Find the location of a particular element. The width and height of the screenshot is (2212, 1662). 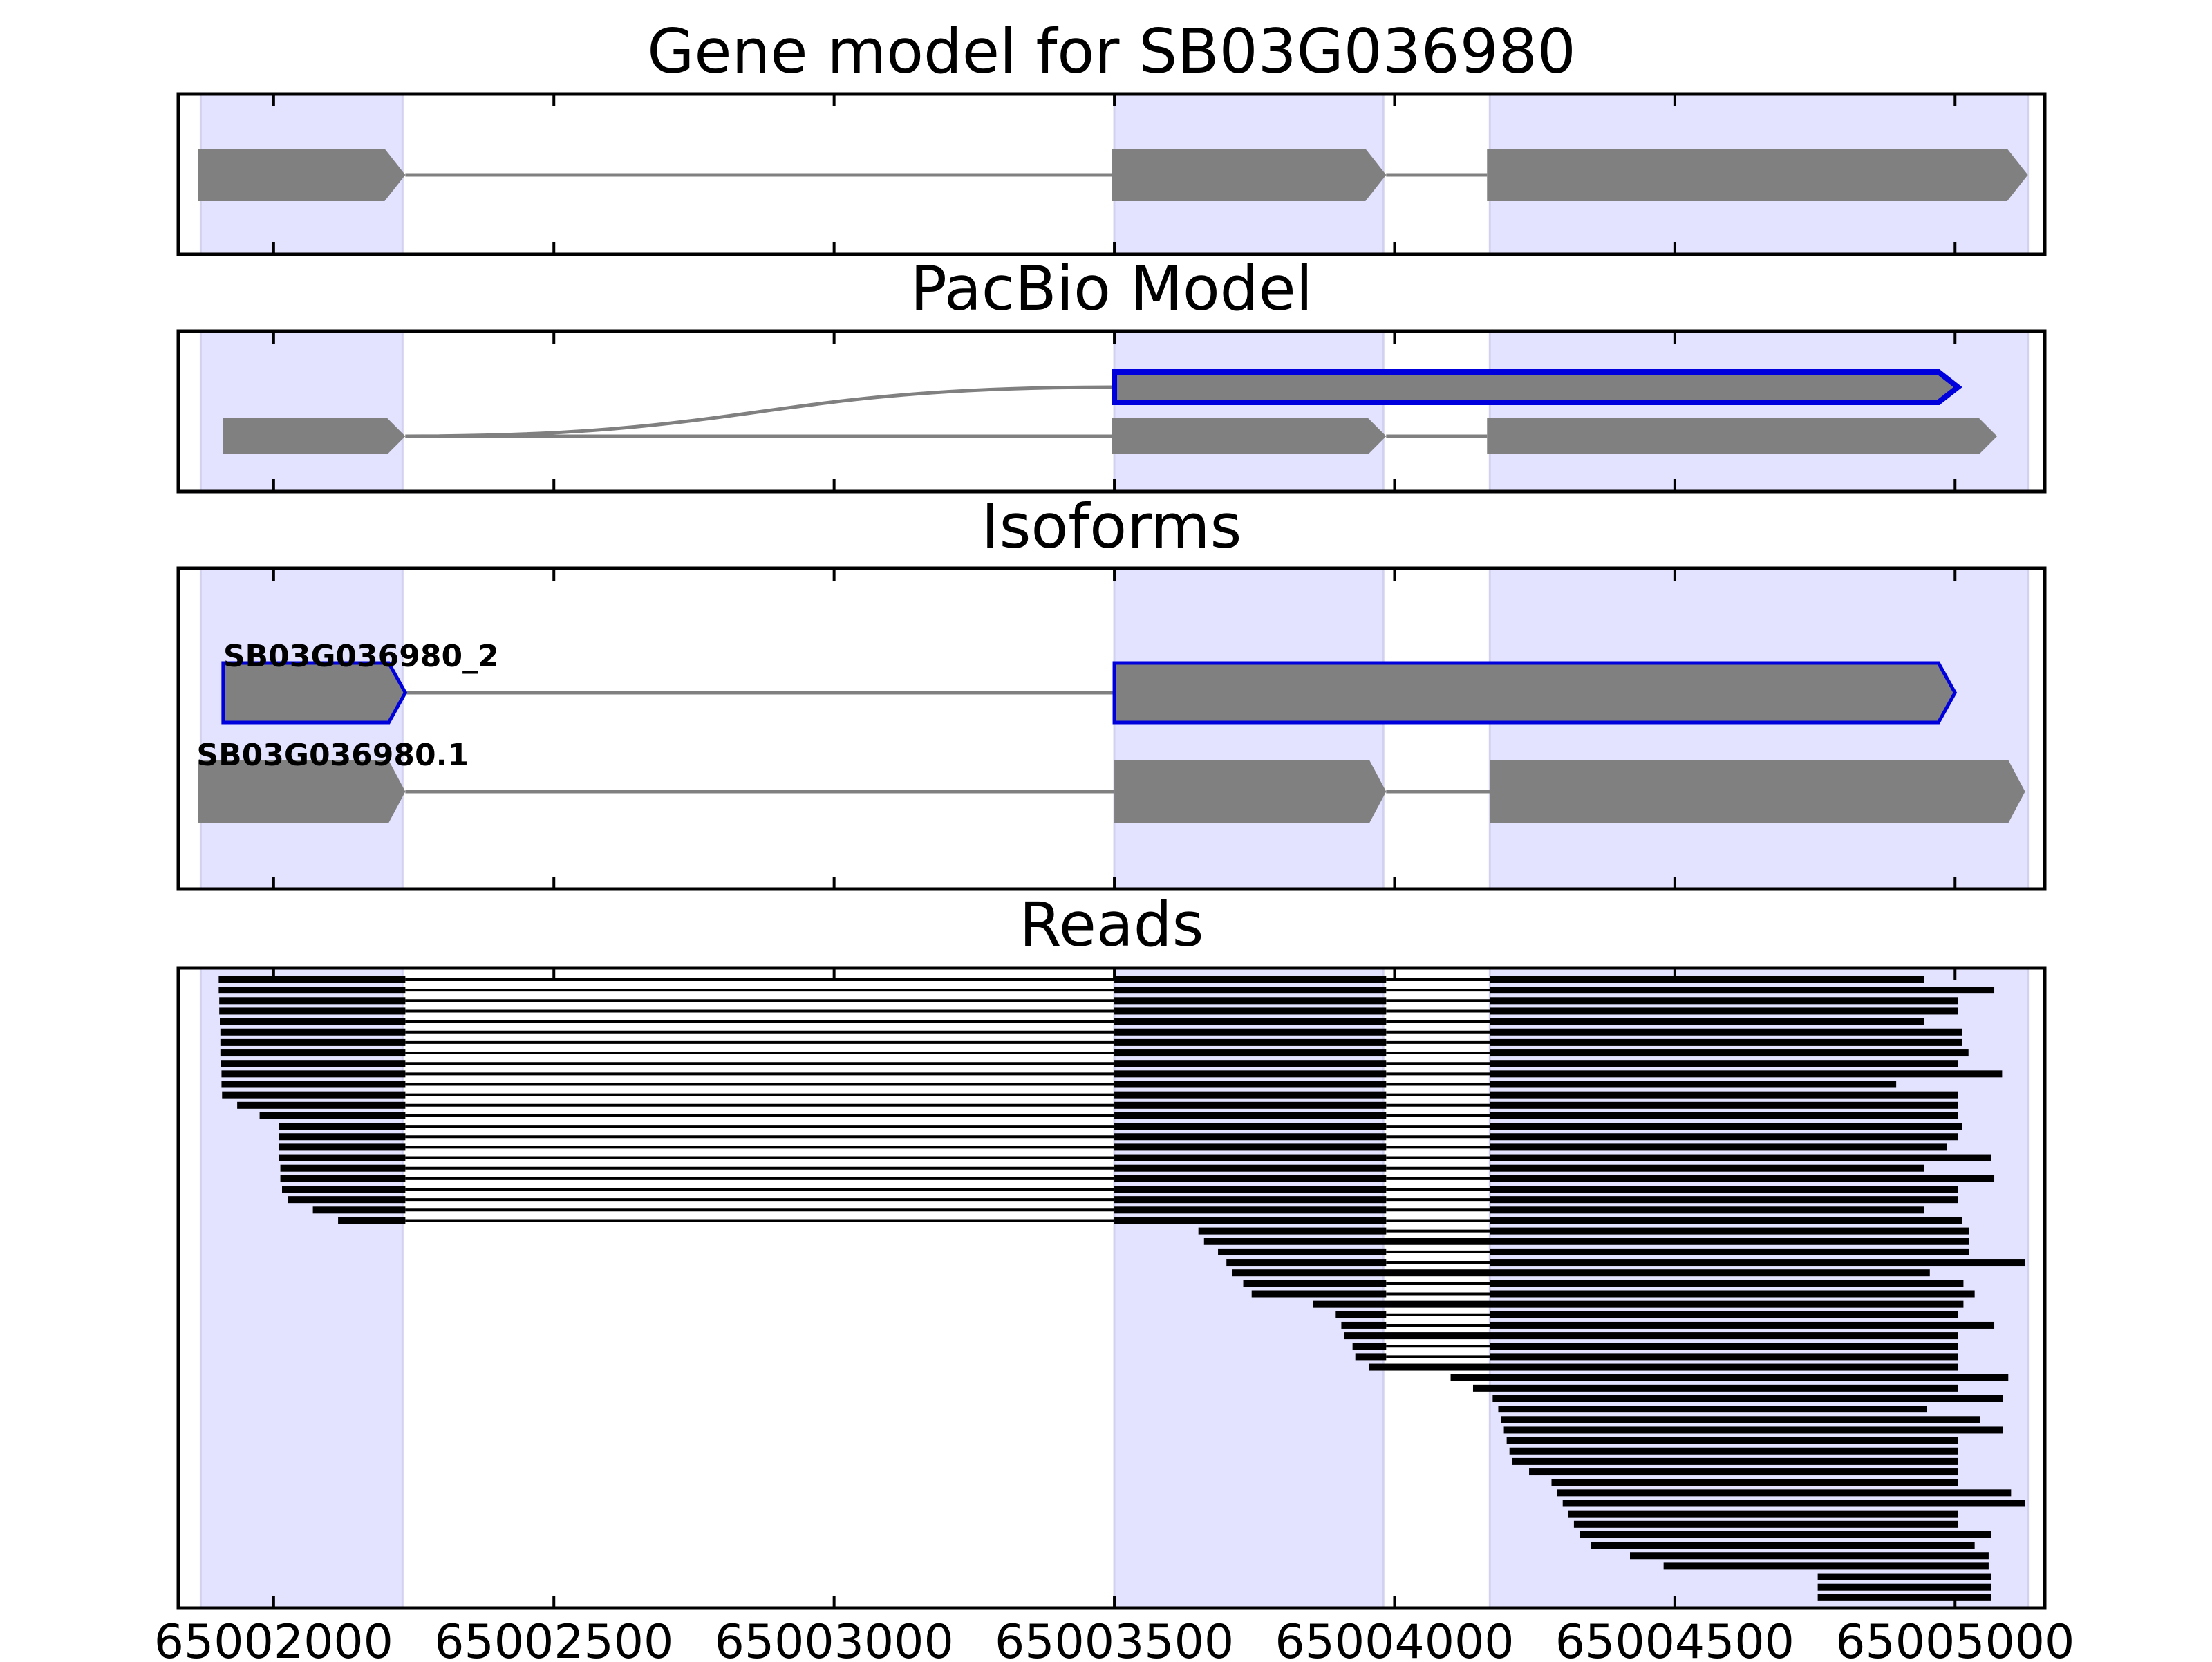

isoform-label-0: SB03G036980_2 is located at coordinates (361, 657).